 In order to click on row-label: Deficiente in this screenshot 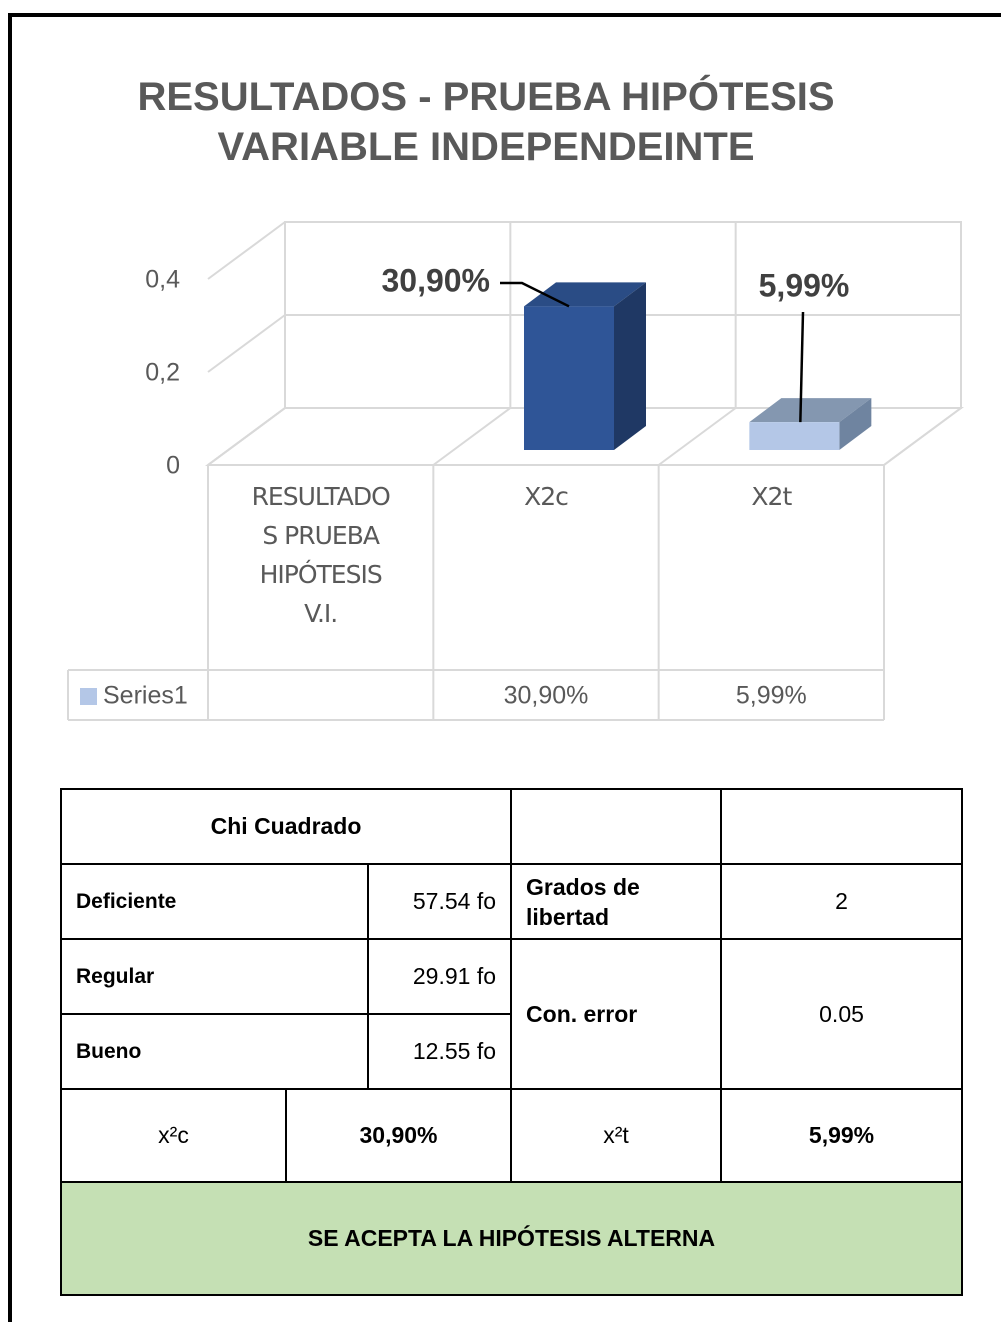, I will do `click(214, 901)`.